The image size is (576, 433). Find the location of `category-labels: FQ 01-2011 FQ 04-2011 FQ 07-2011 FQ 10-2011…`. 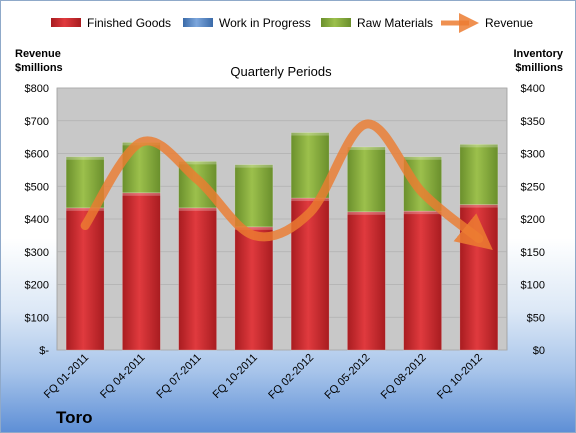

category-labels: FQ 01-2011 FQ 04-2011 FQ 07-2011 FQ 10-2011… is located at coordinates (263, 377).